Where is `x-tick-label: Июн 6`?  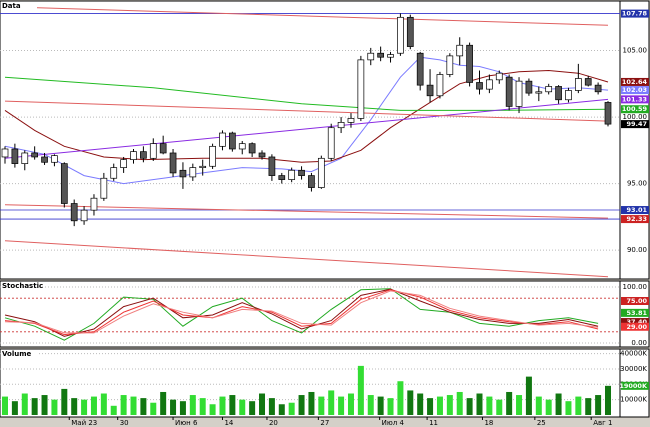 x-tick-label: Июн 6 is located at coordinates (186, 423).